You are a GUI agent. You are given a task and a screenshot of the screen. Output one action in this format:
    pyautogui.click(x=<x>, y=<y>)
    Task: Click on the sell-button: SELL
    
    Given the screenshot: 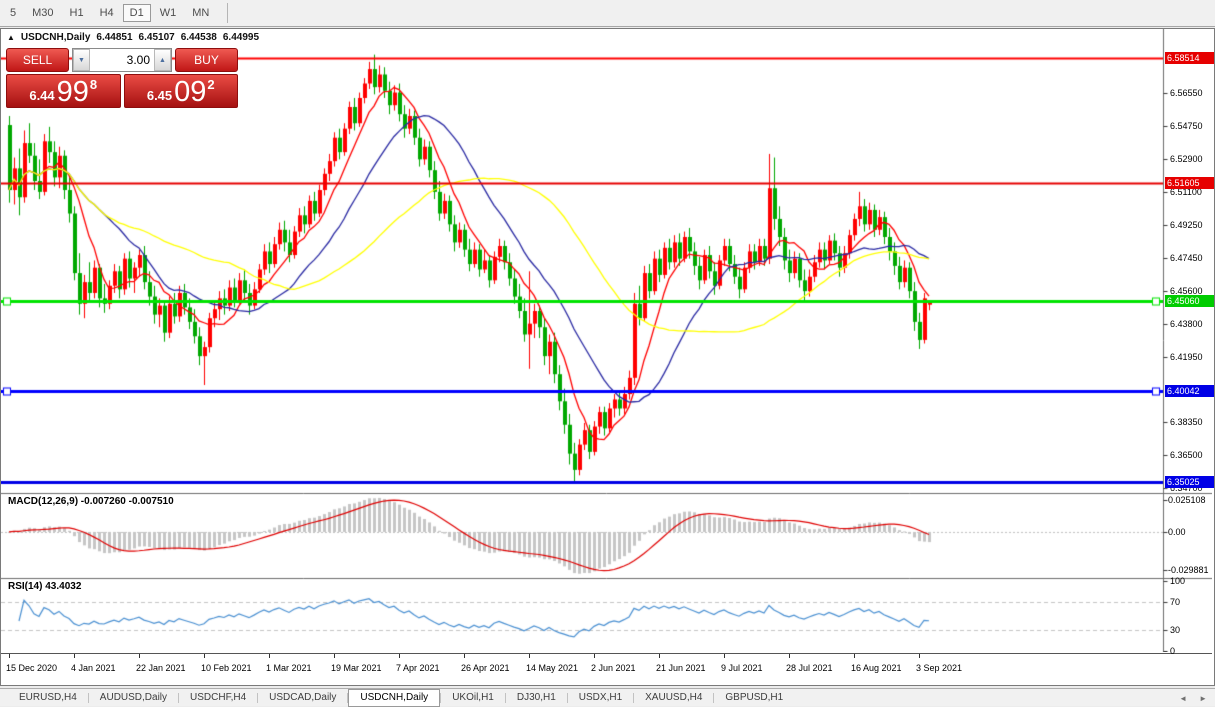 What is the action you would take?
    pyautogui.click(x=37, y=60)
    